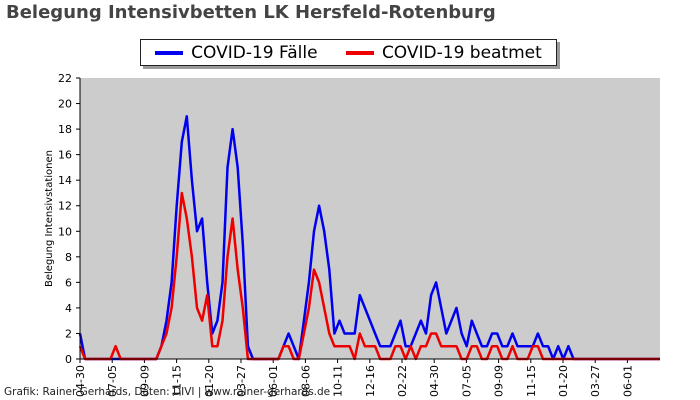 The image size is (700, 400). What do you see at coordinates (305, 381) in the screenshot?
I see `x-tick-label-7: 08-06` at bounding box center [305, 381].